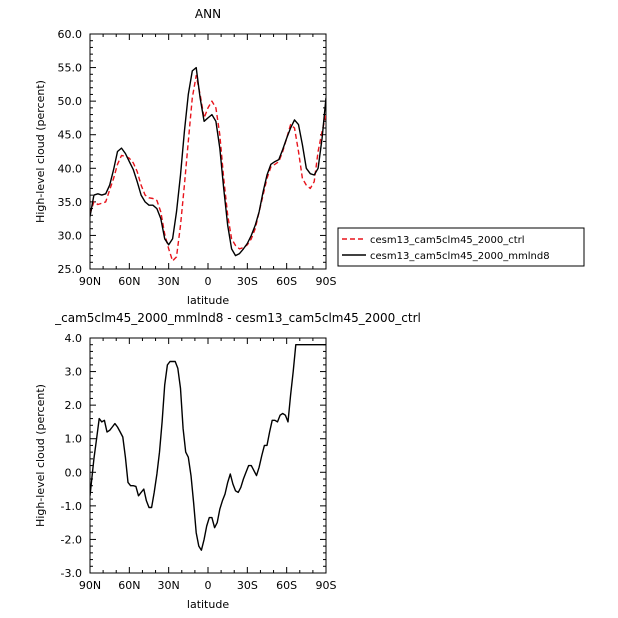 The height and width of the screenshot is (618, 618). Describe the element at coordinates (70, 269) in the screenshot. I see `y-tick-label: 25.0` at that location.